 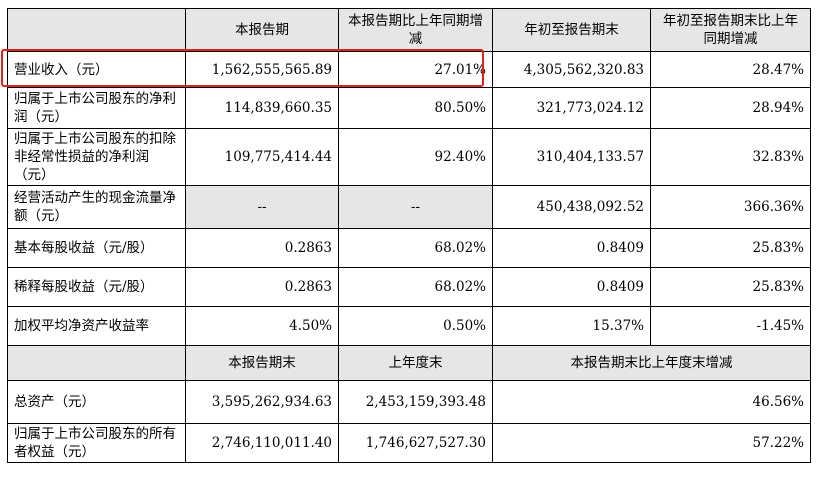 What do you see at coordinates (415, 157) in the screenshot?
I see `cell-value: 92.40%` at bounding box center [415, 157].